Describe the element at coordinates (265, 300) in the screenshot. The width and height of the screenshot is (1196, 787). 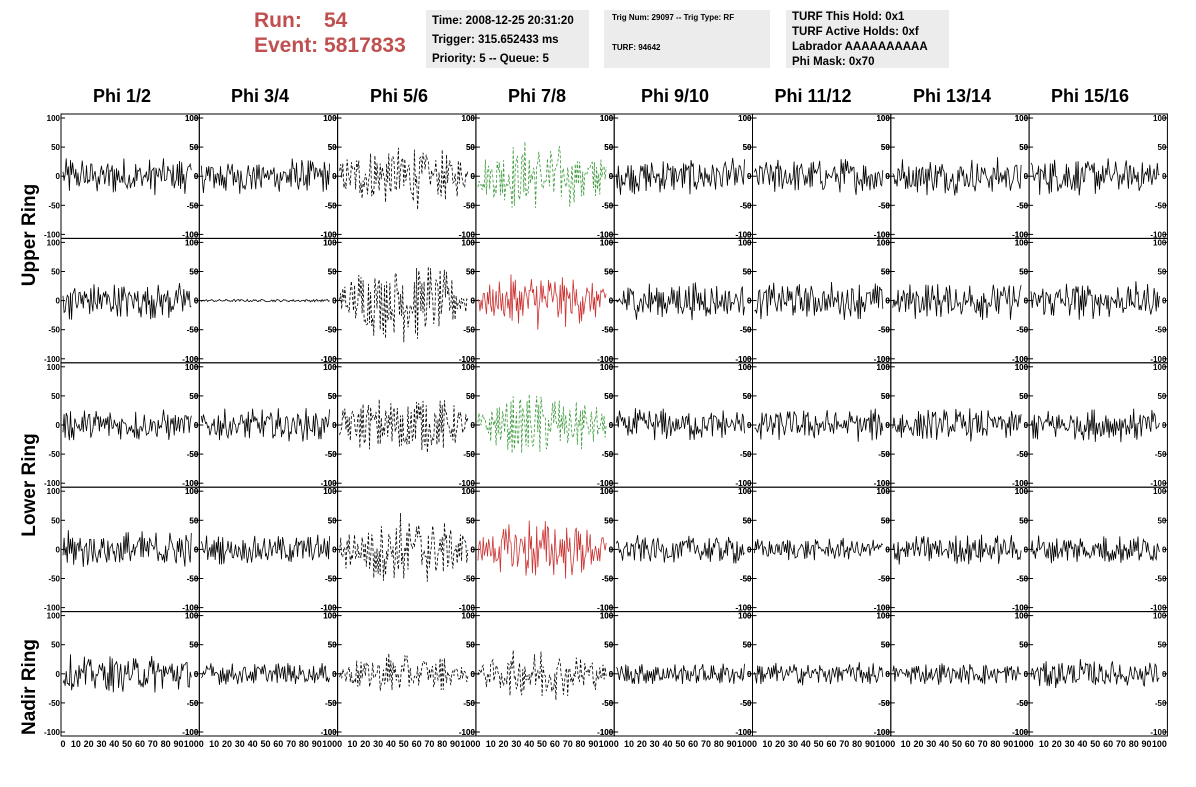
I see `waveform-trace-r2-c2` at that location.